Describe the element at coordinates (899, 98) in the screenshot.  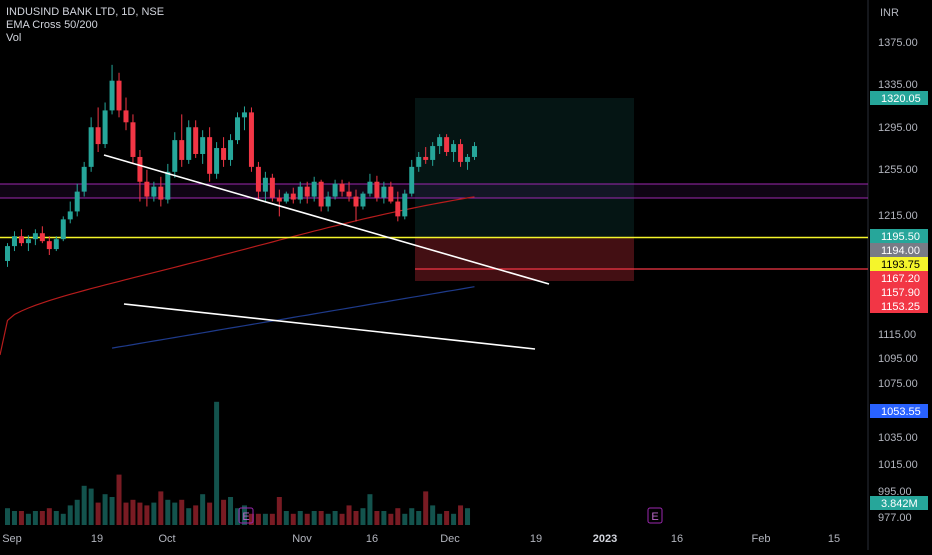
I see `price-badge-target` at that location.